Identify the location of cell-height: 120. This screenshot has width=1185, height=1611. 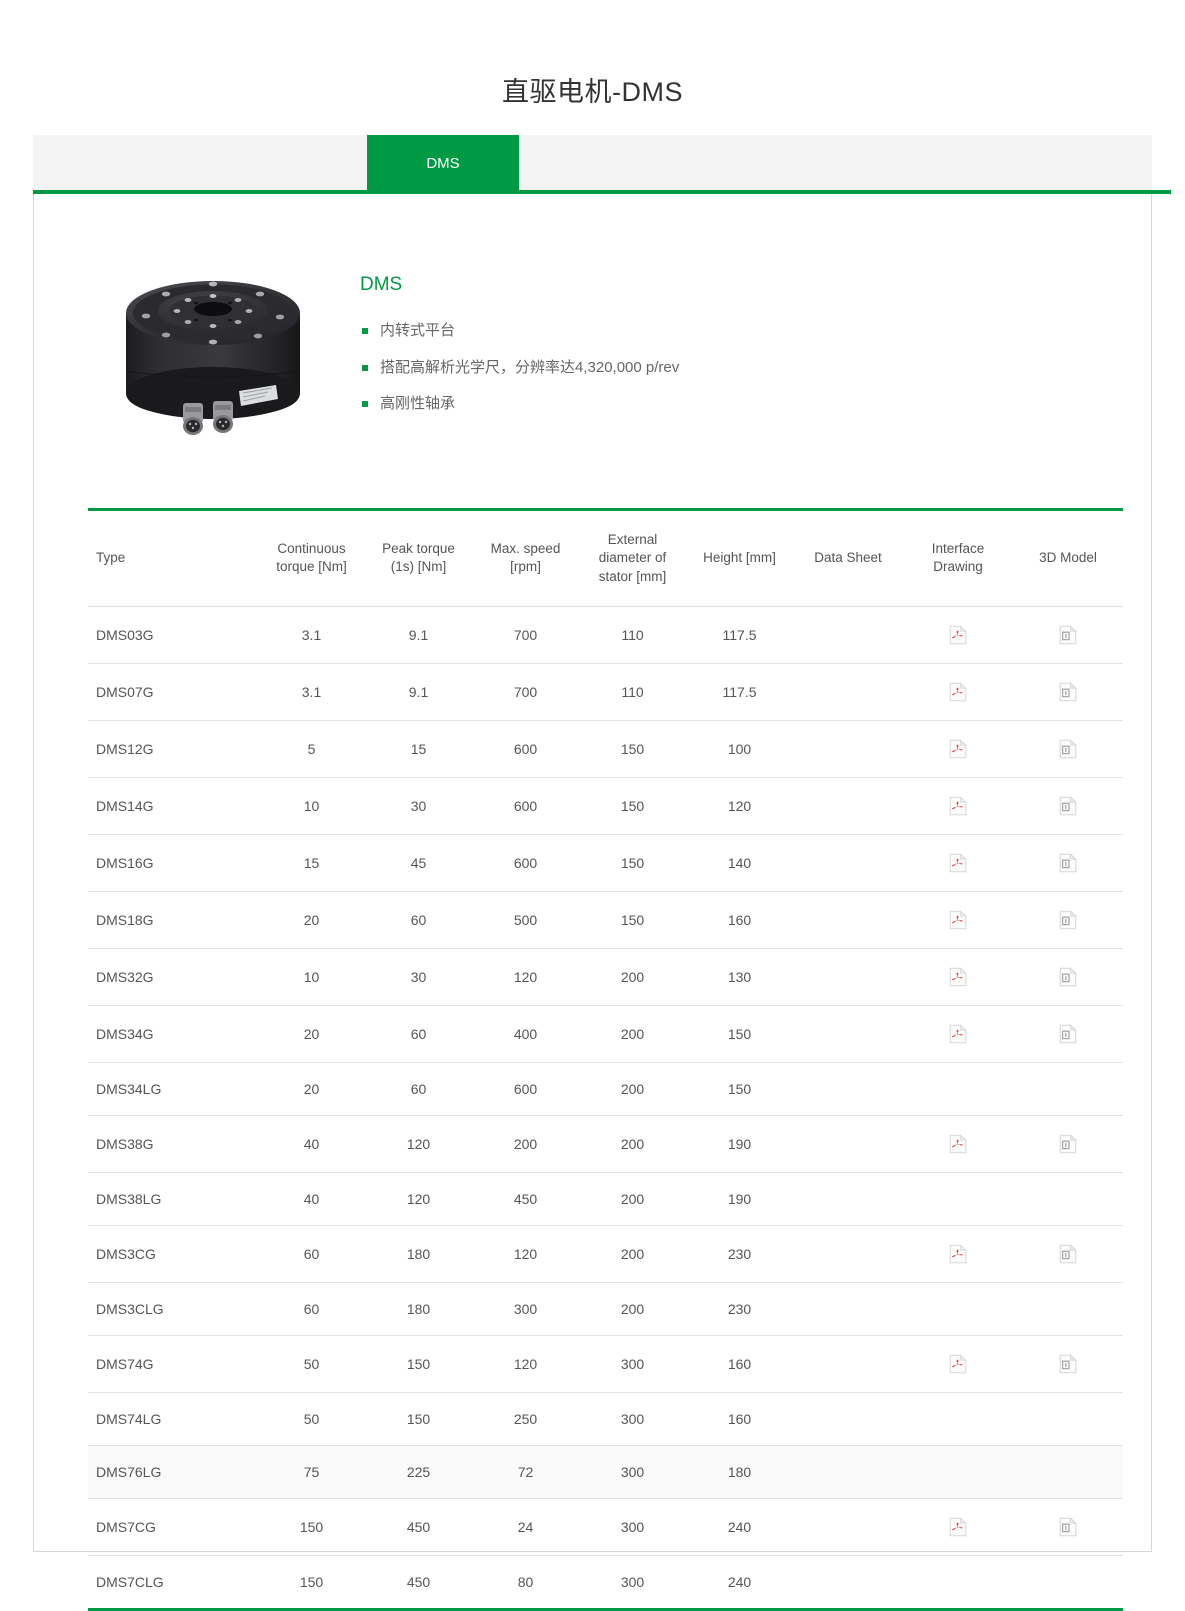
(739, 806).